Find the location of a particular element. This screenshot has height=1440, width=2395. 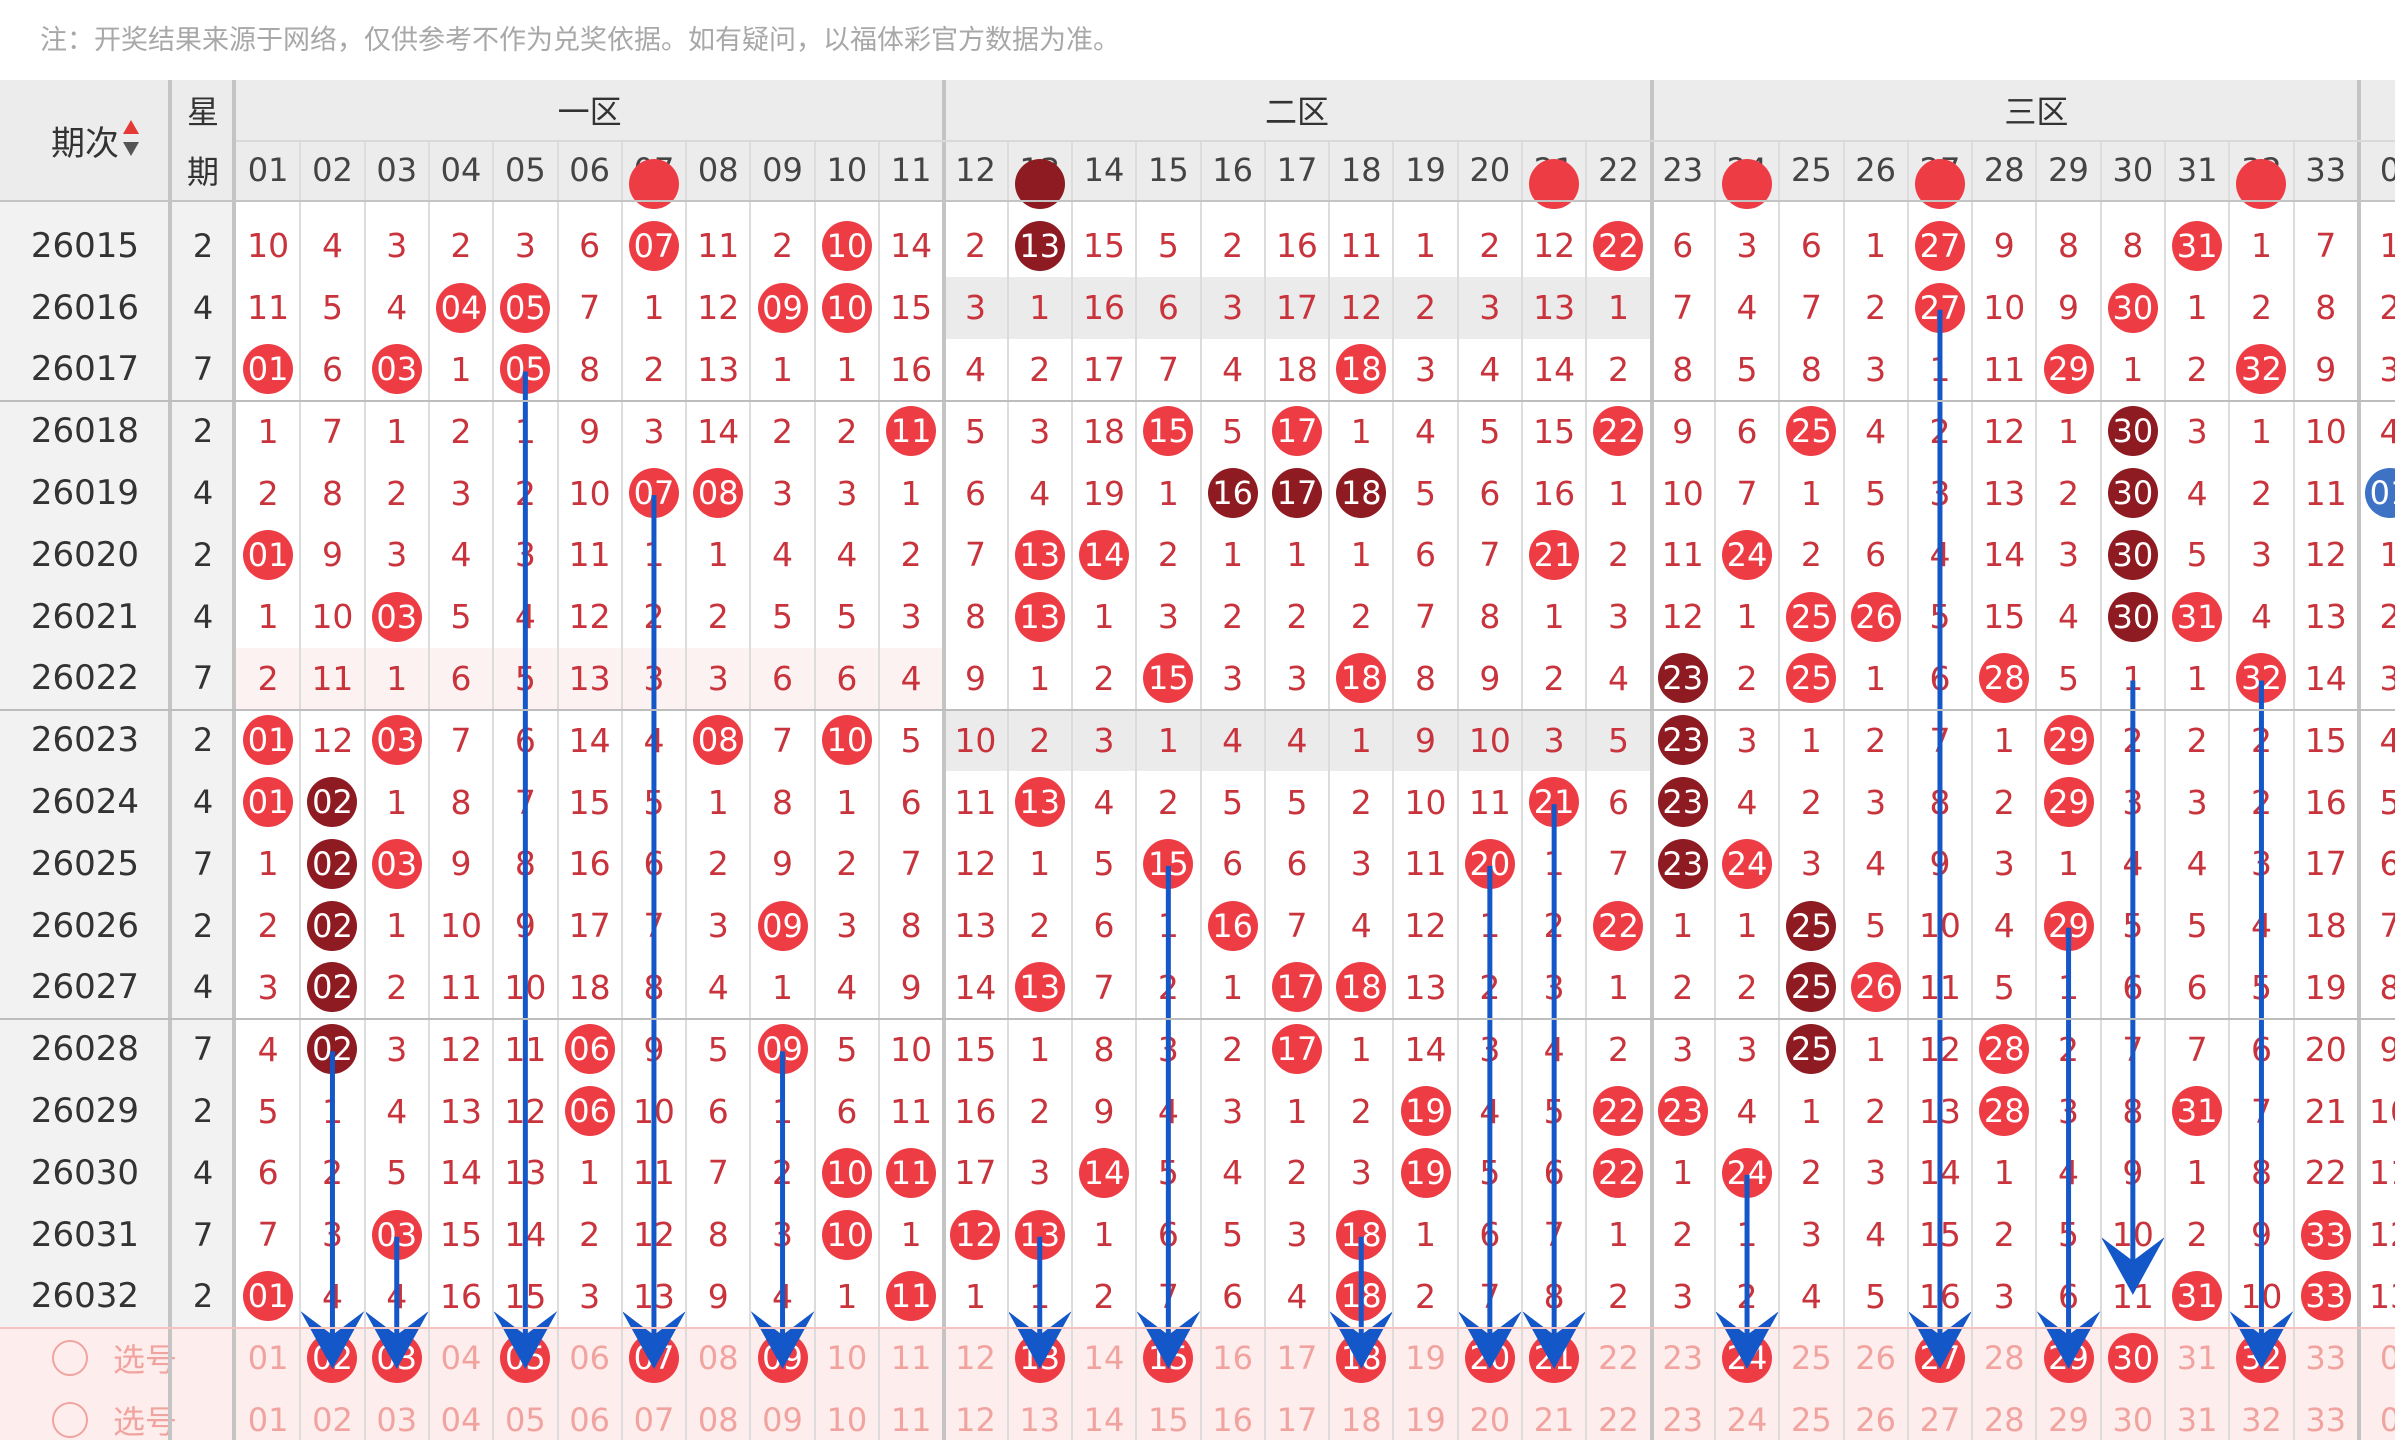

selected-number-ball: 13 is located at coordinates (1039, 1358).